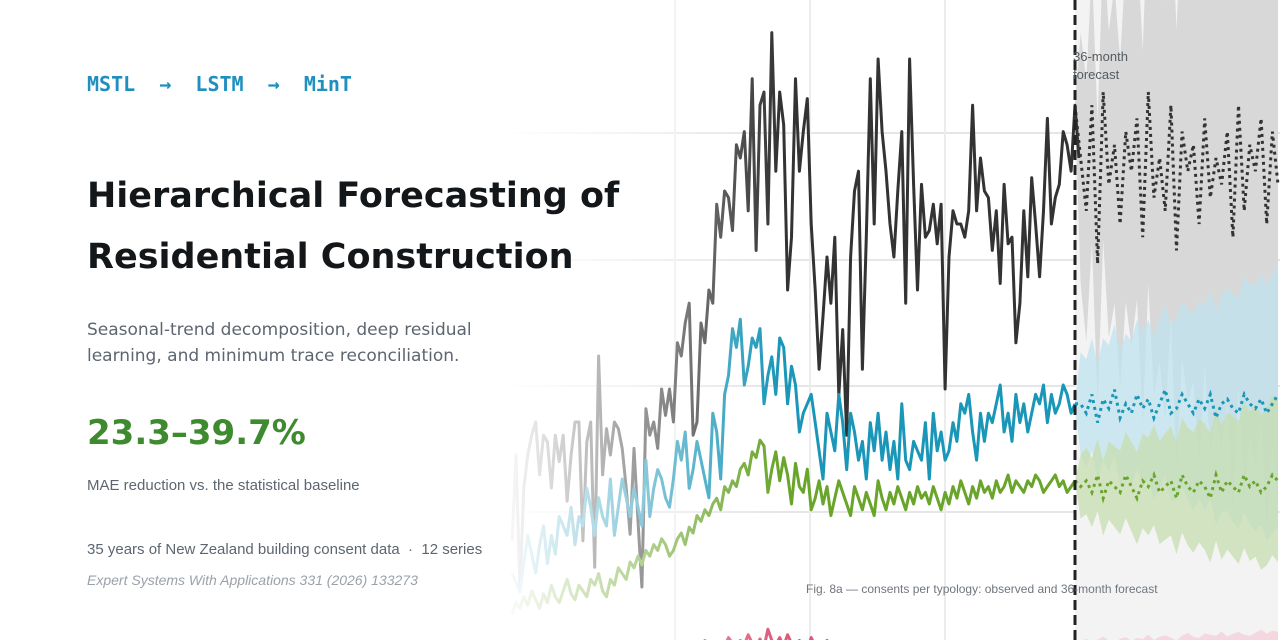 The image size is (1280, 640). Describe the element at coordinates (327, 84) in the screenshot. I see `pipeline-step-mint: MinT` at that location.